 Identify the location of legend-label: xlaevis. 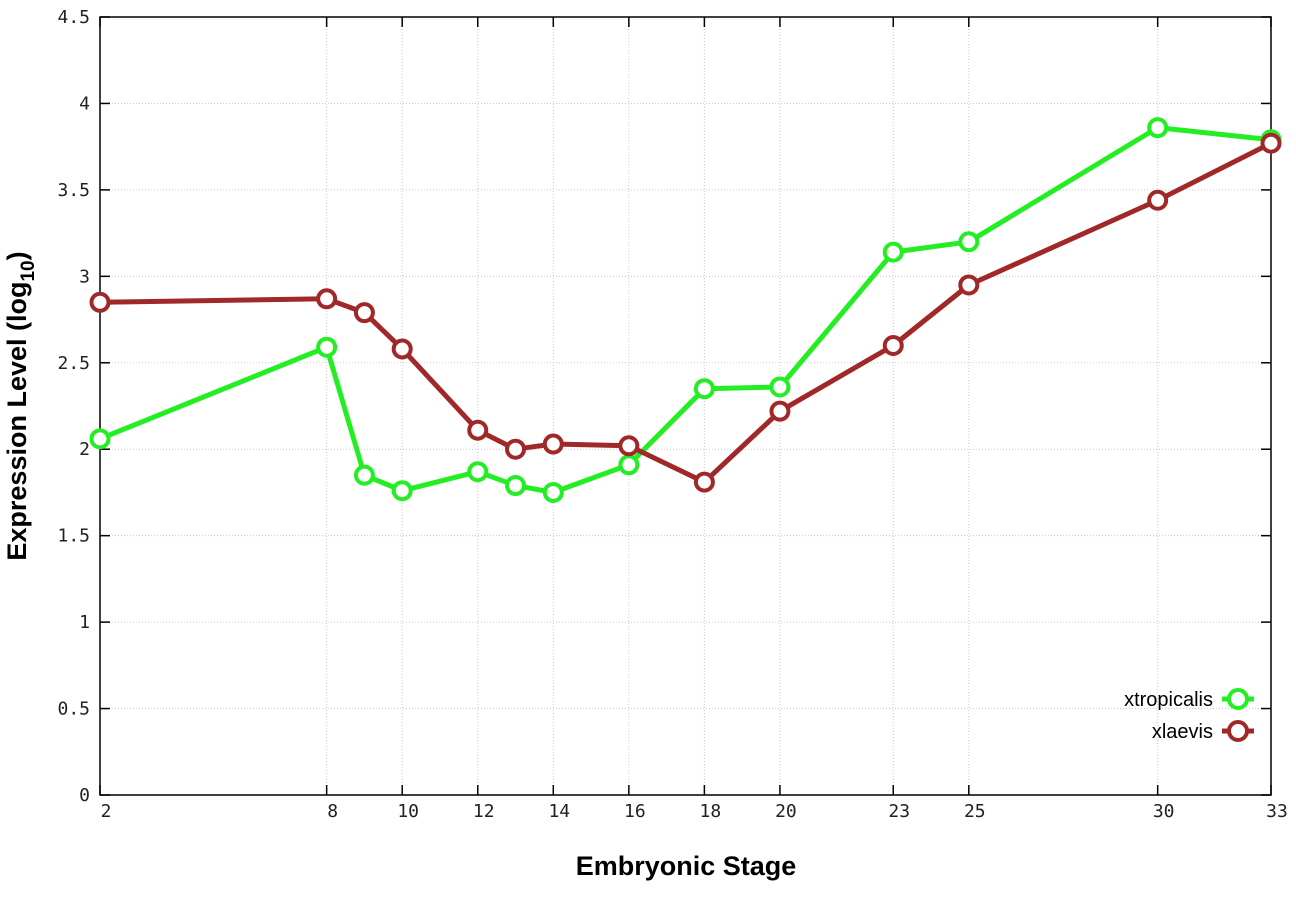
(1182, 732).